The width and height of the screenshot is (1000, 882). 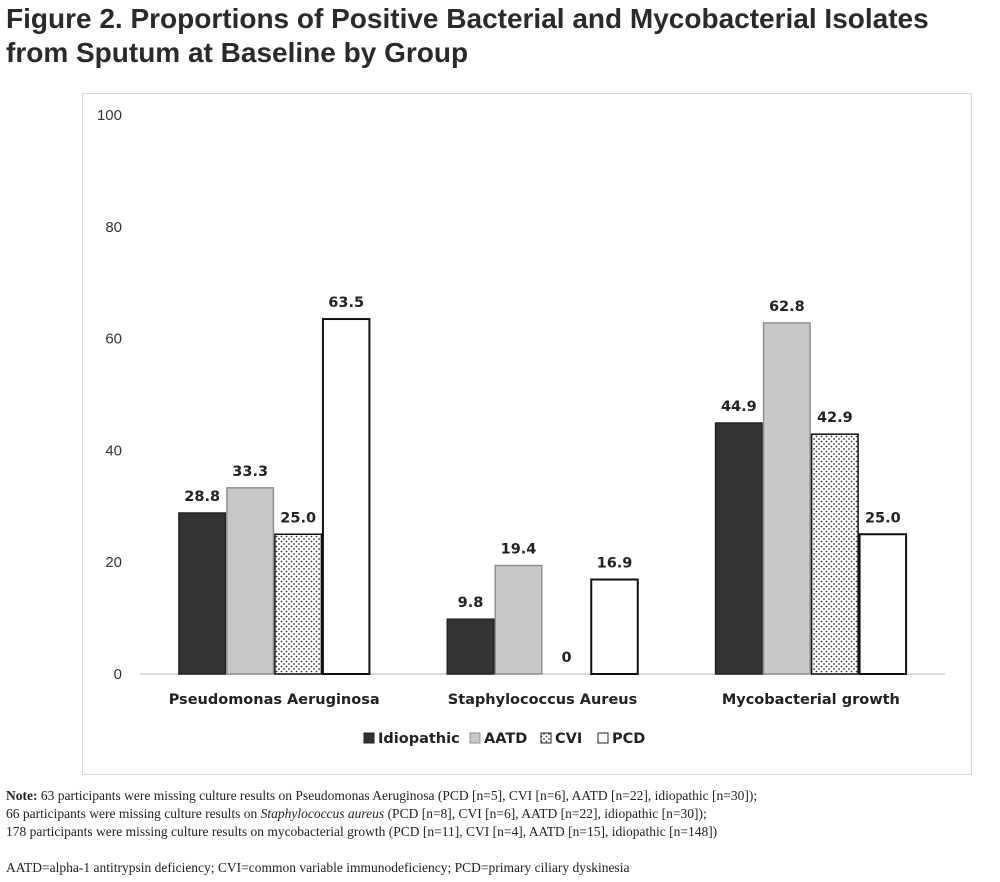 What do you see at coordinates (568, 739) in the screenshot?
I see `legend-label-cvi: CVI` at bounding box center [568, 739].